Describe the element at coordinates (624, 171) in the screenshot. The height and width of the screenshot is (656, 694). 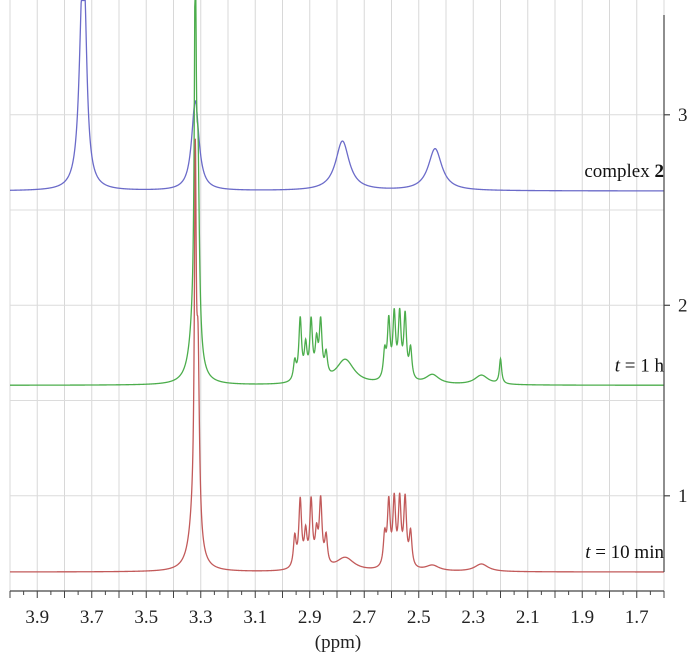
I see `series-label-0: complex 2` at that location.